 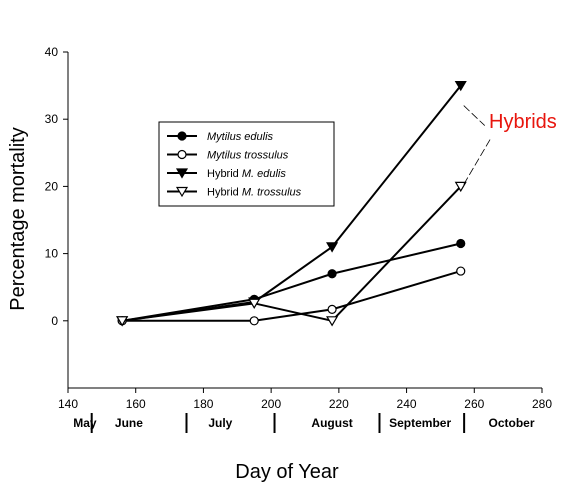 I want to click on x-tick-label: 180, so click(x=203, y=404).